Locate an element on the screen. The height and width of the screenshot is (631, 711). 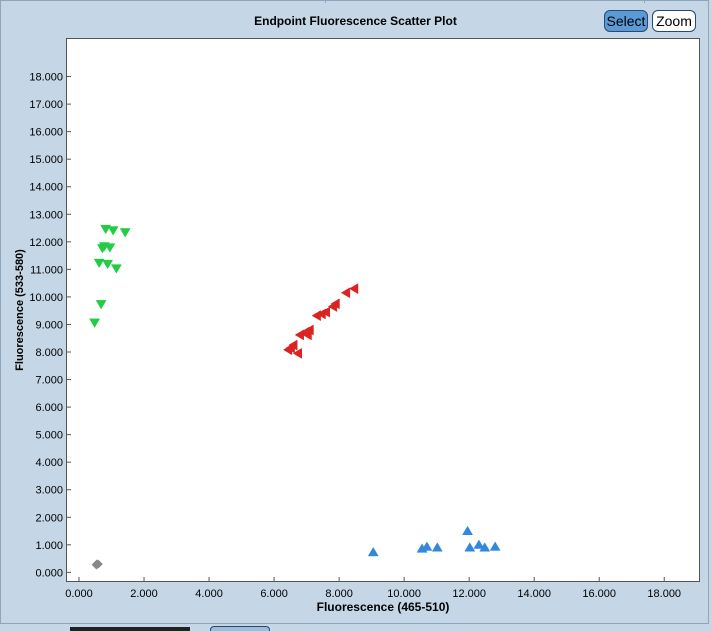
bottom-tab-left is located at coordinates (130, 629).